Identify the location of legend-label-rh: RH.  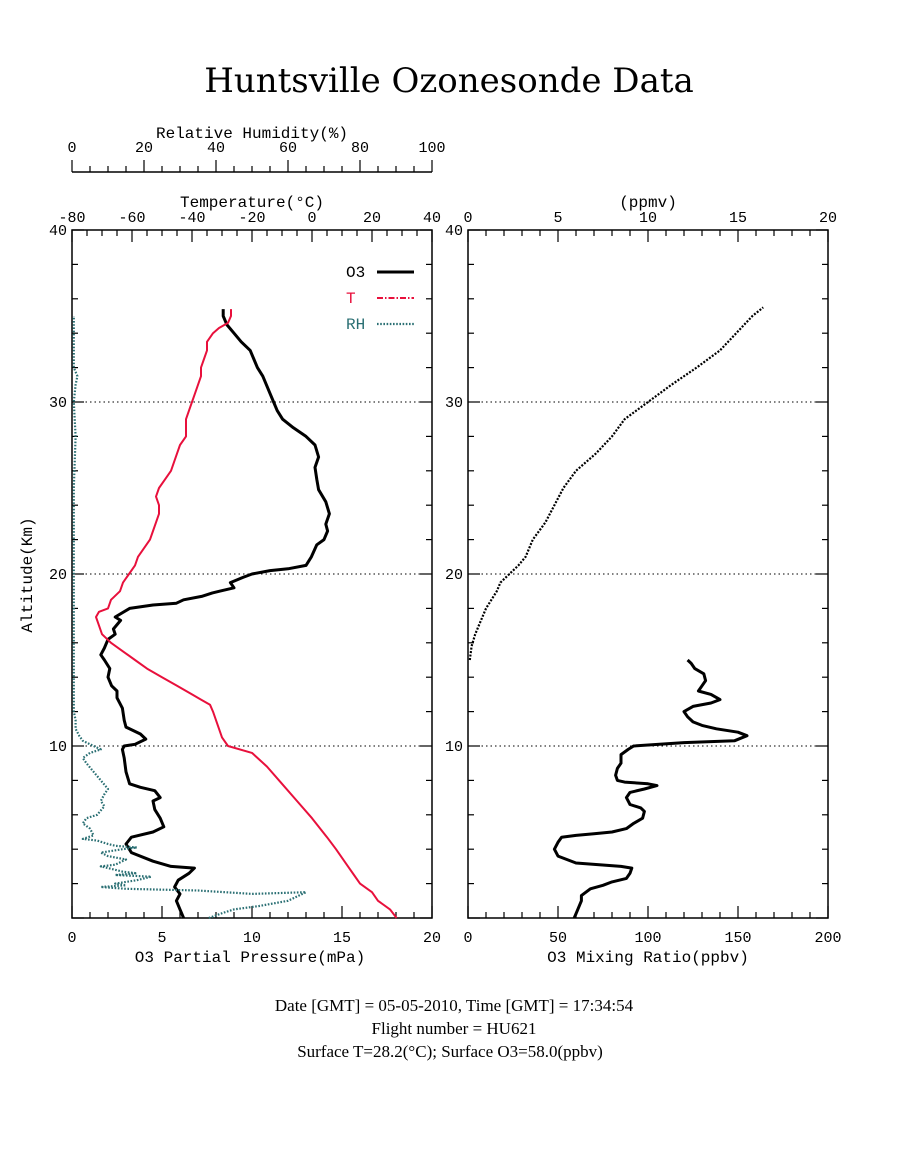
(355, 325).